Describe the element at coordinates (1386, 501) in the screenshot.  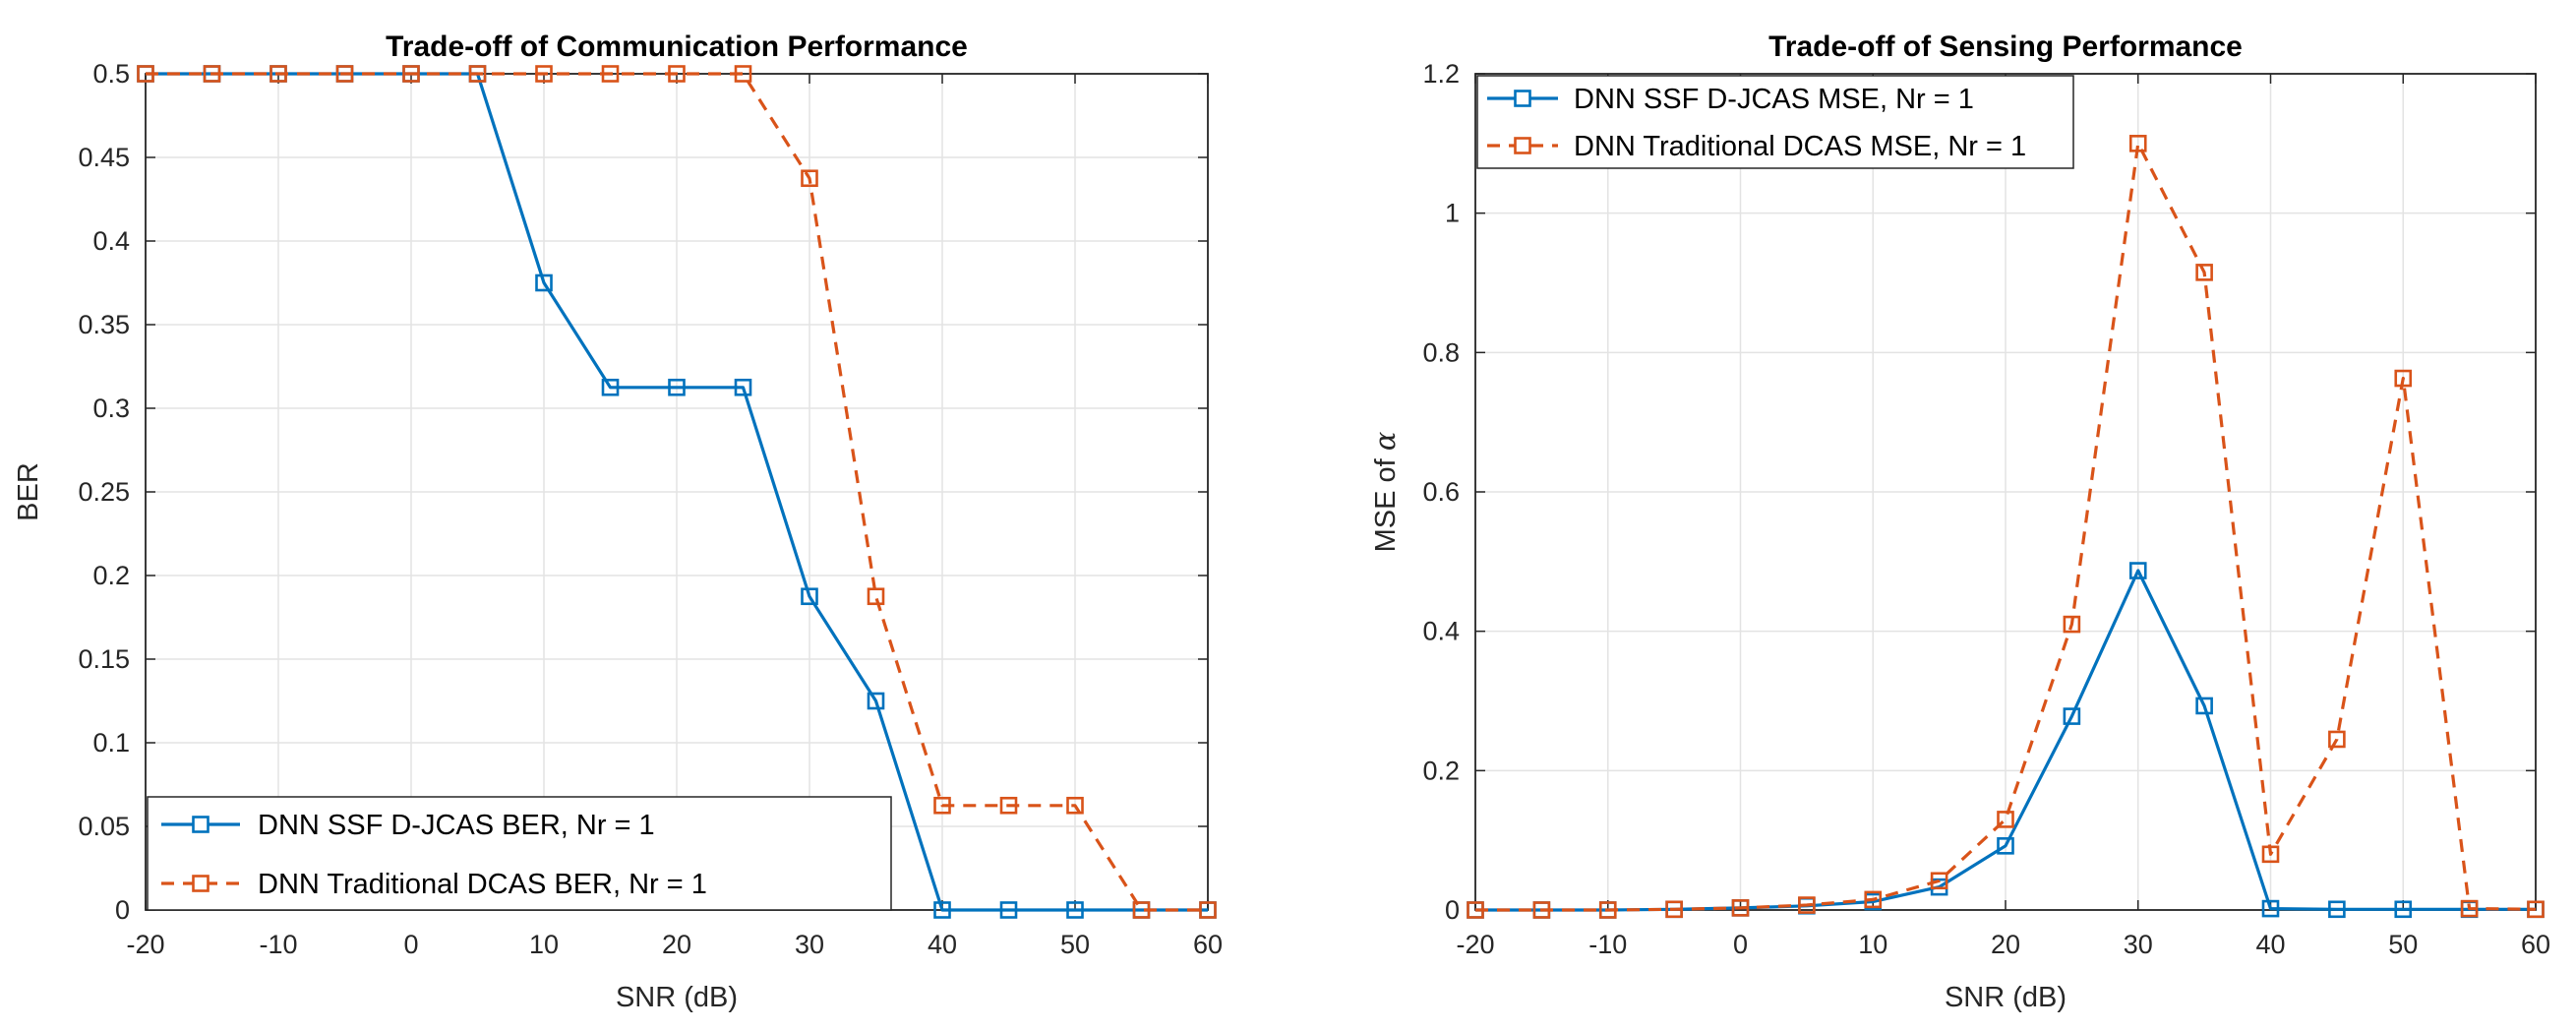
I see `y-axis-label-text: MSE of` at that location.